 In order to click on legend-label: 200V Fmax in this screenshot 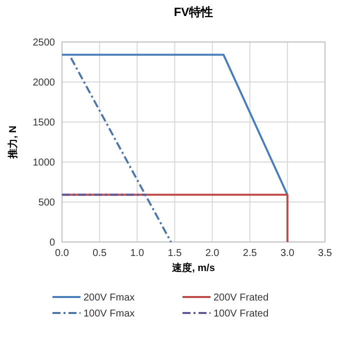, I will do `click(109, 298)`.